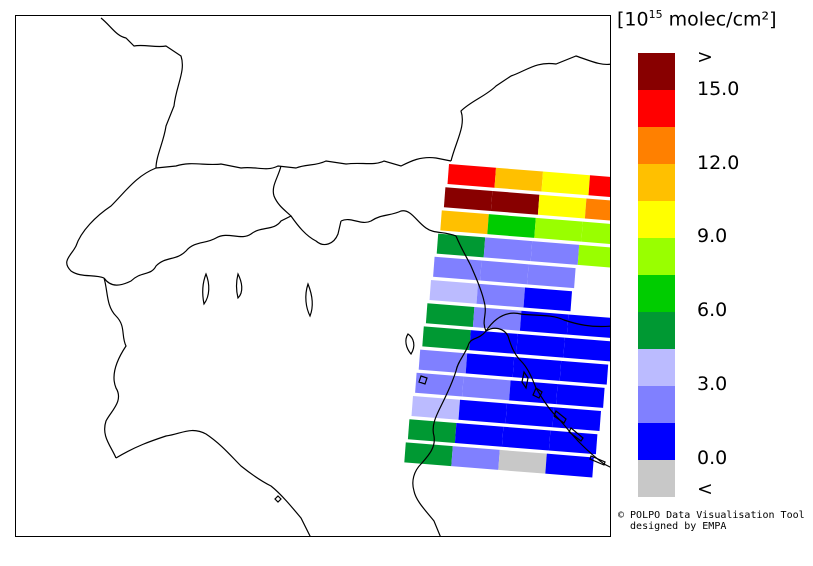 This screenshot has width=813, height=566. I want to click on border-switzerland-west, so click(111, 223).